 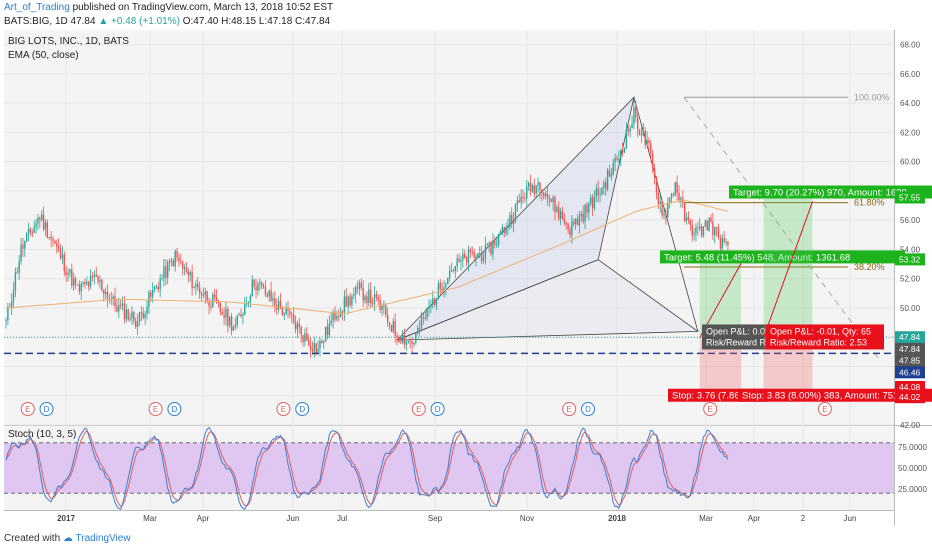 I want to click on price-tick-label: 66.00, so click(x=910, y=74).